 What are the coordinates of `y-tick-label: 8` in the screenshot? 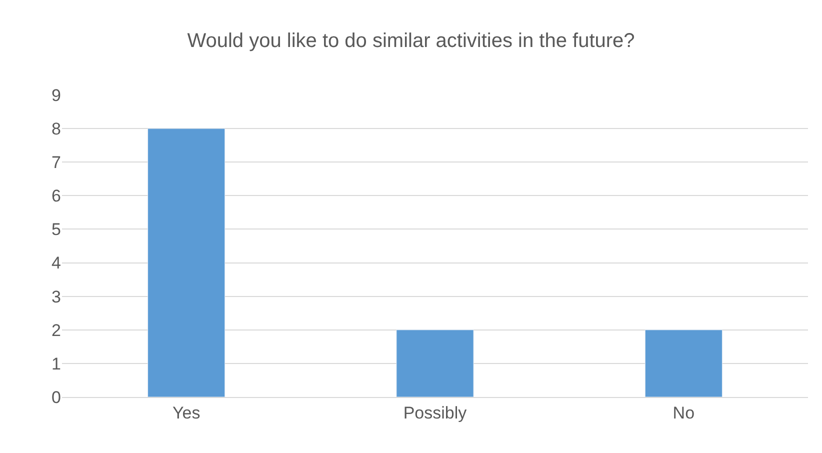 It's located at (56, 129).